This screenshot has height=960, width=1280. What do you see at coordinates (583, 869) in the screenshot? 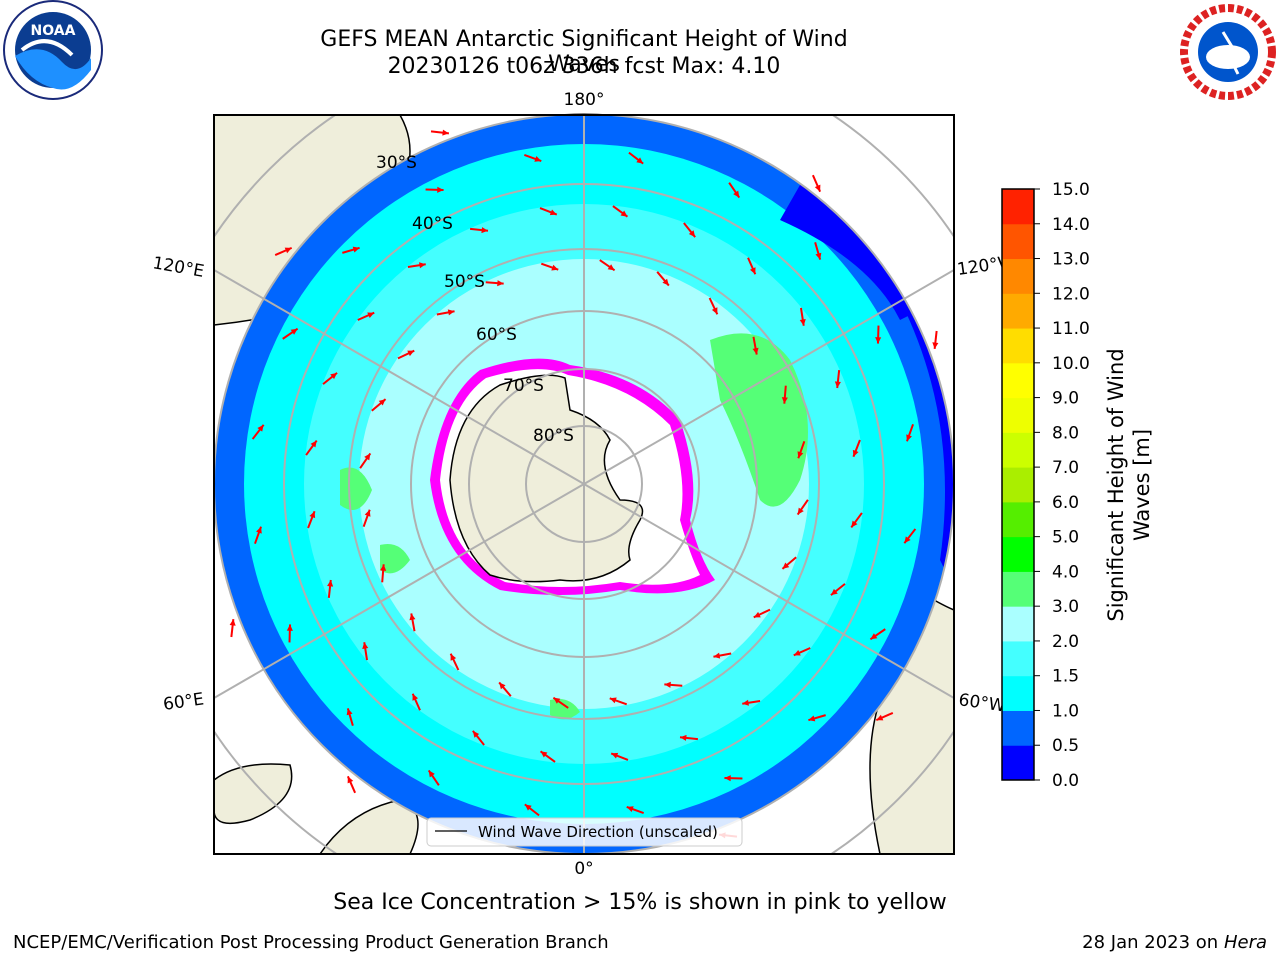
I see `lon-label-0: 0°` at bounding box center [583, 869].